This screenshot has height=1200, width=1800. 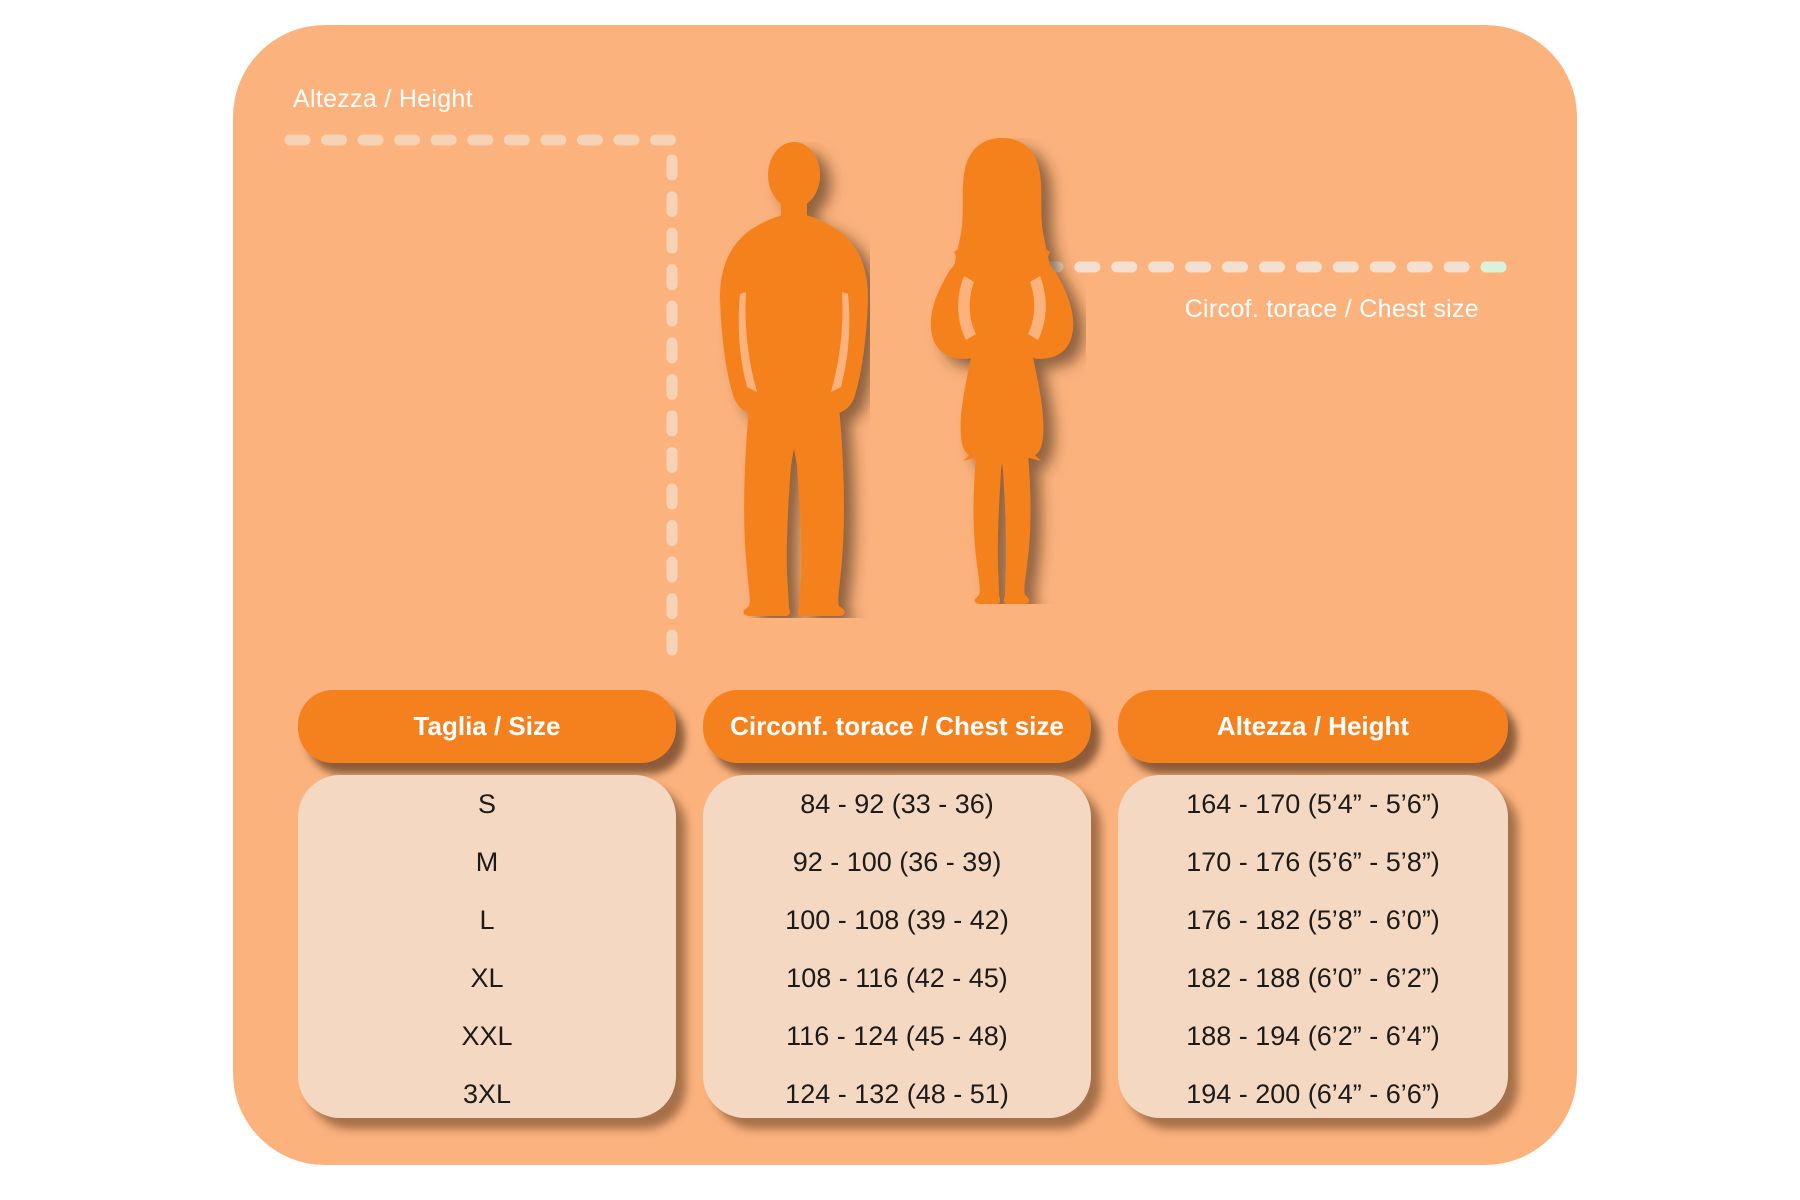 What do you see at coordinates (383, 99) in the screenshot?
I see `height-dimension-label: Altezza / Height` at bounding box center [383, 99].